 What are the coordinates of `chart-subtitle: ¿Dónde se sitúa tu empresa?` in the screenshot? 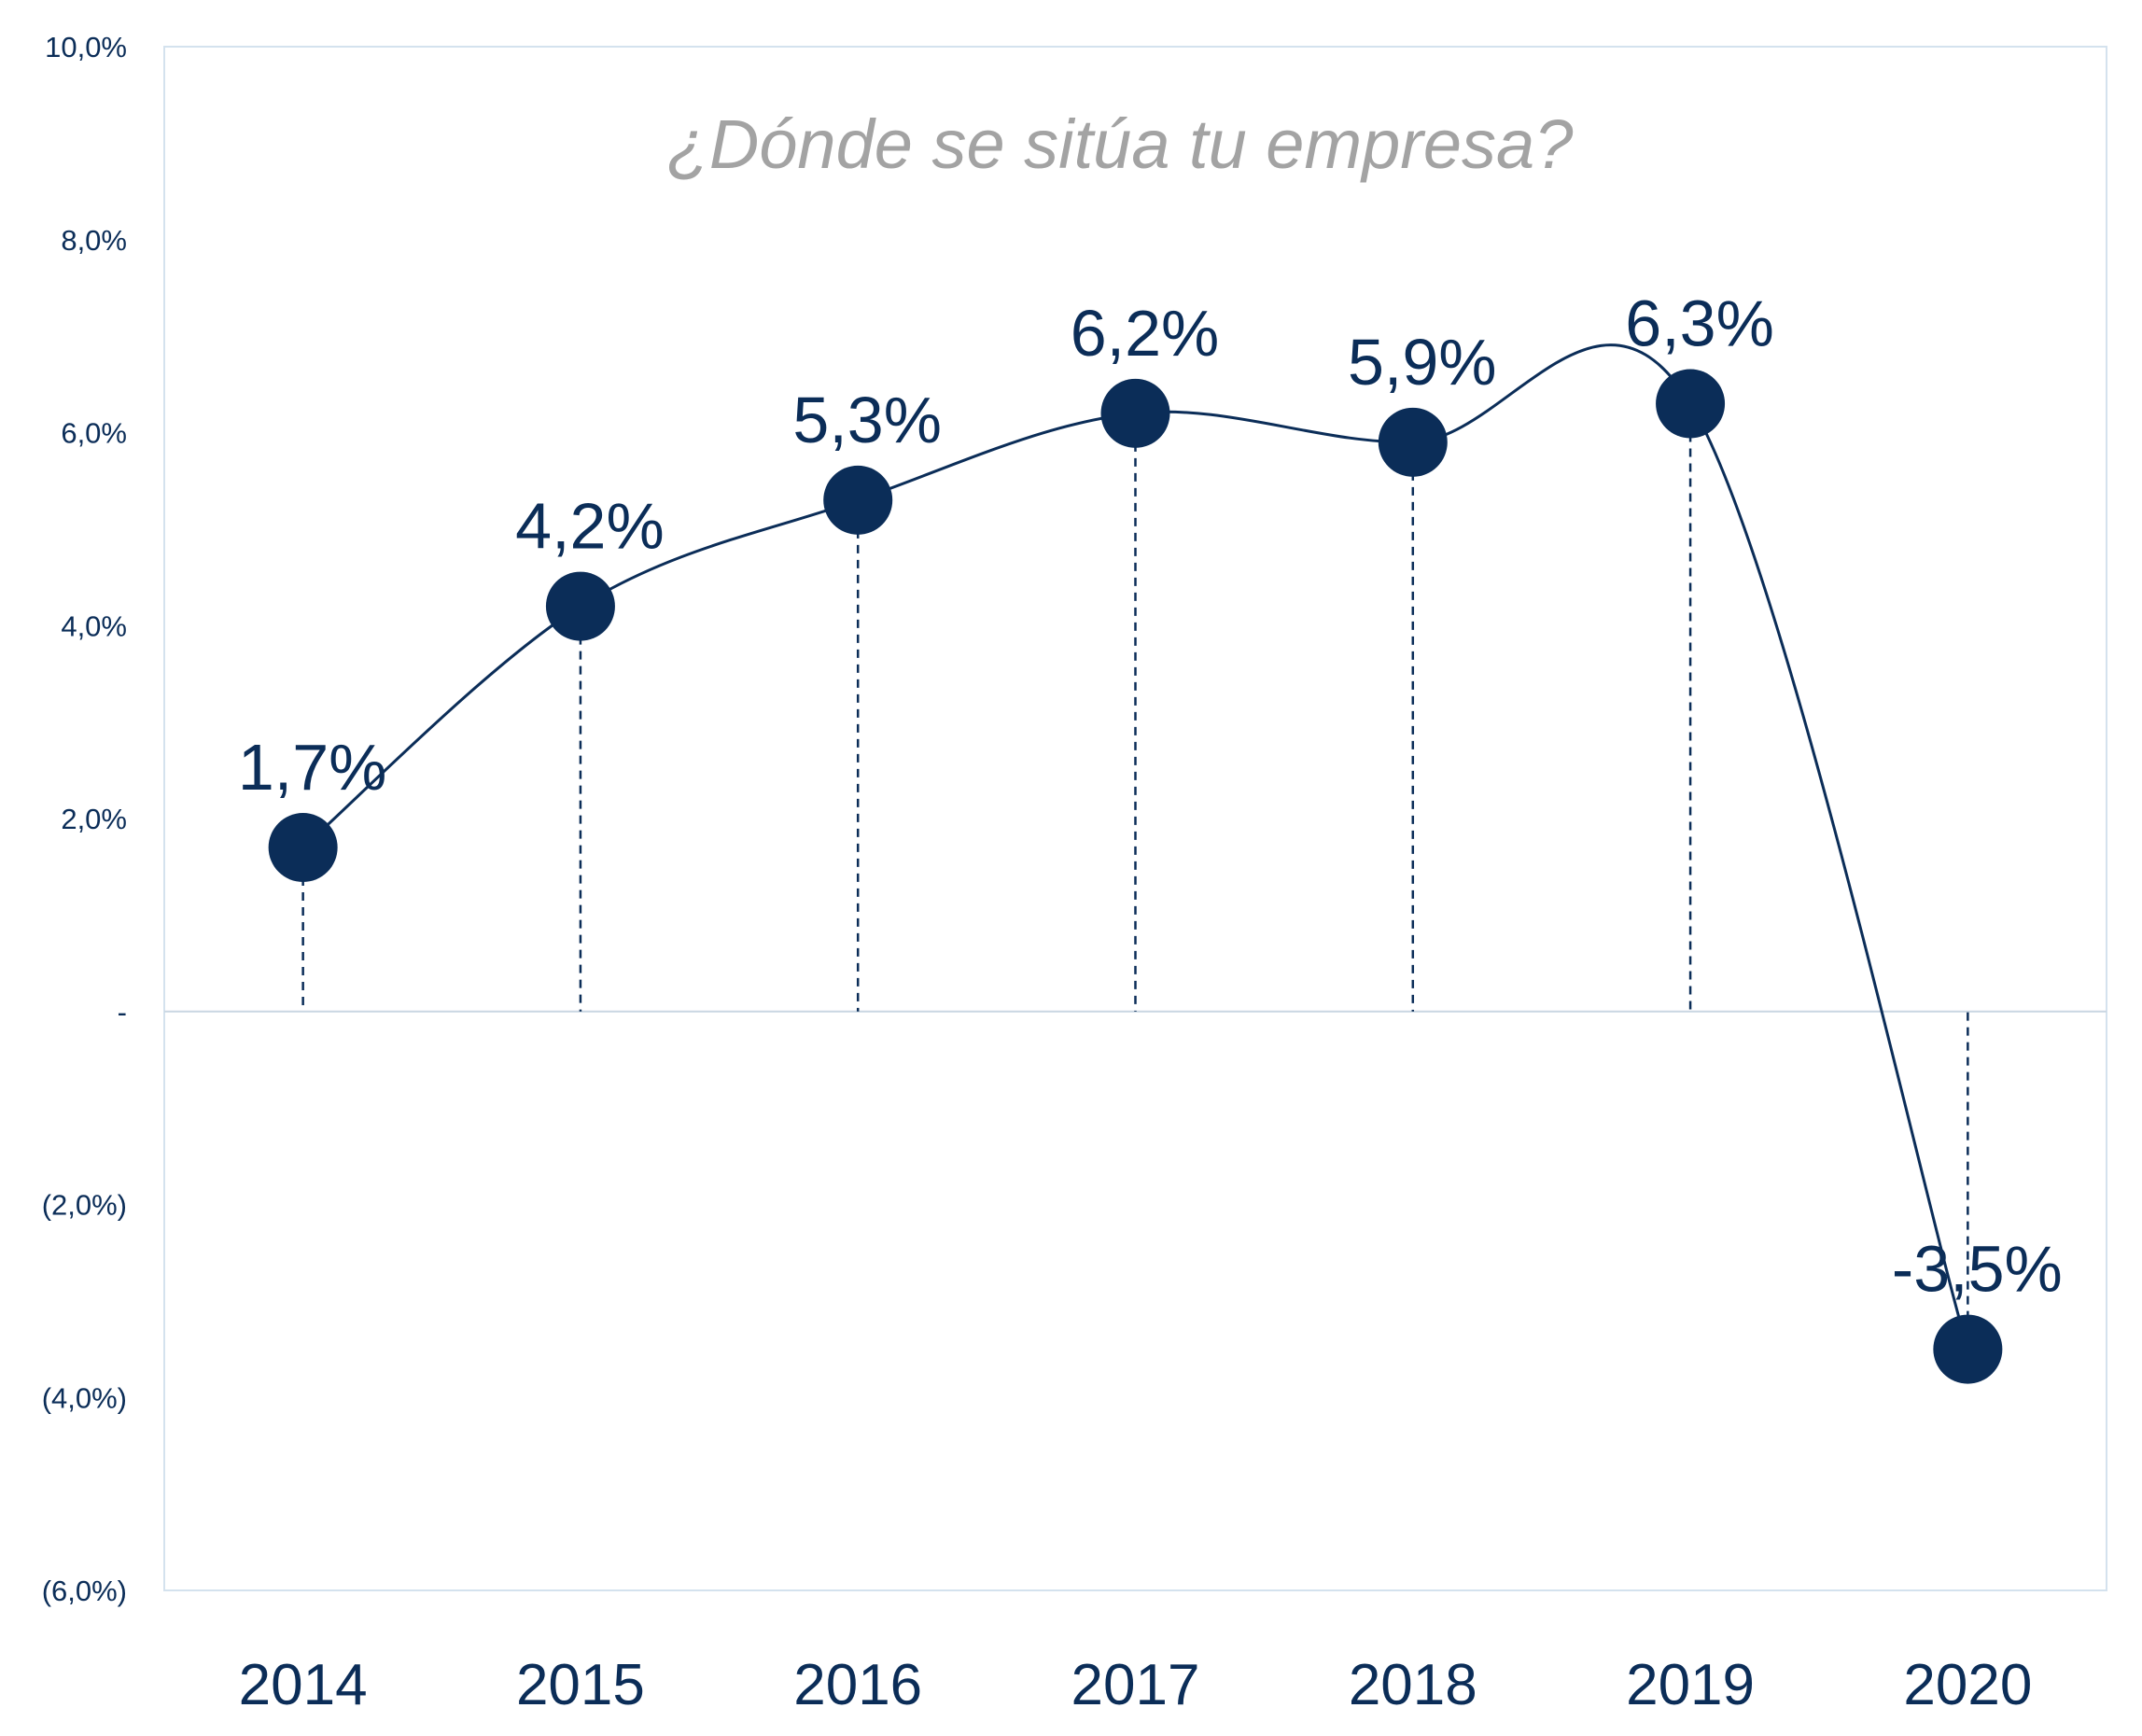 It's located at (1120, 144).